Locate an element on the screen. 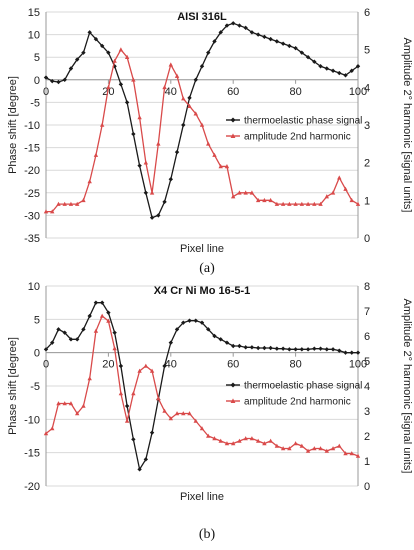 This screenshot has width=414, height=550. y-right-tick-label: 5 is located at coordinates (367, 362).